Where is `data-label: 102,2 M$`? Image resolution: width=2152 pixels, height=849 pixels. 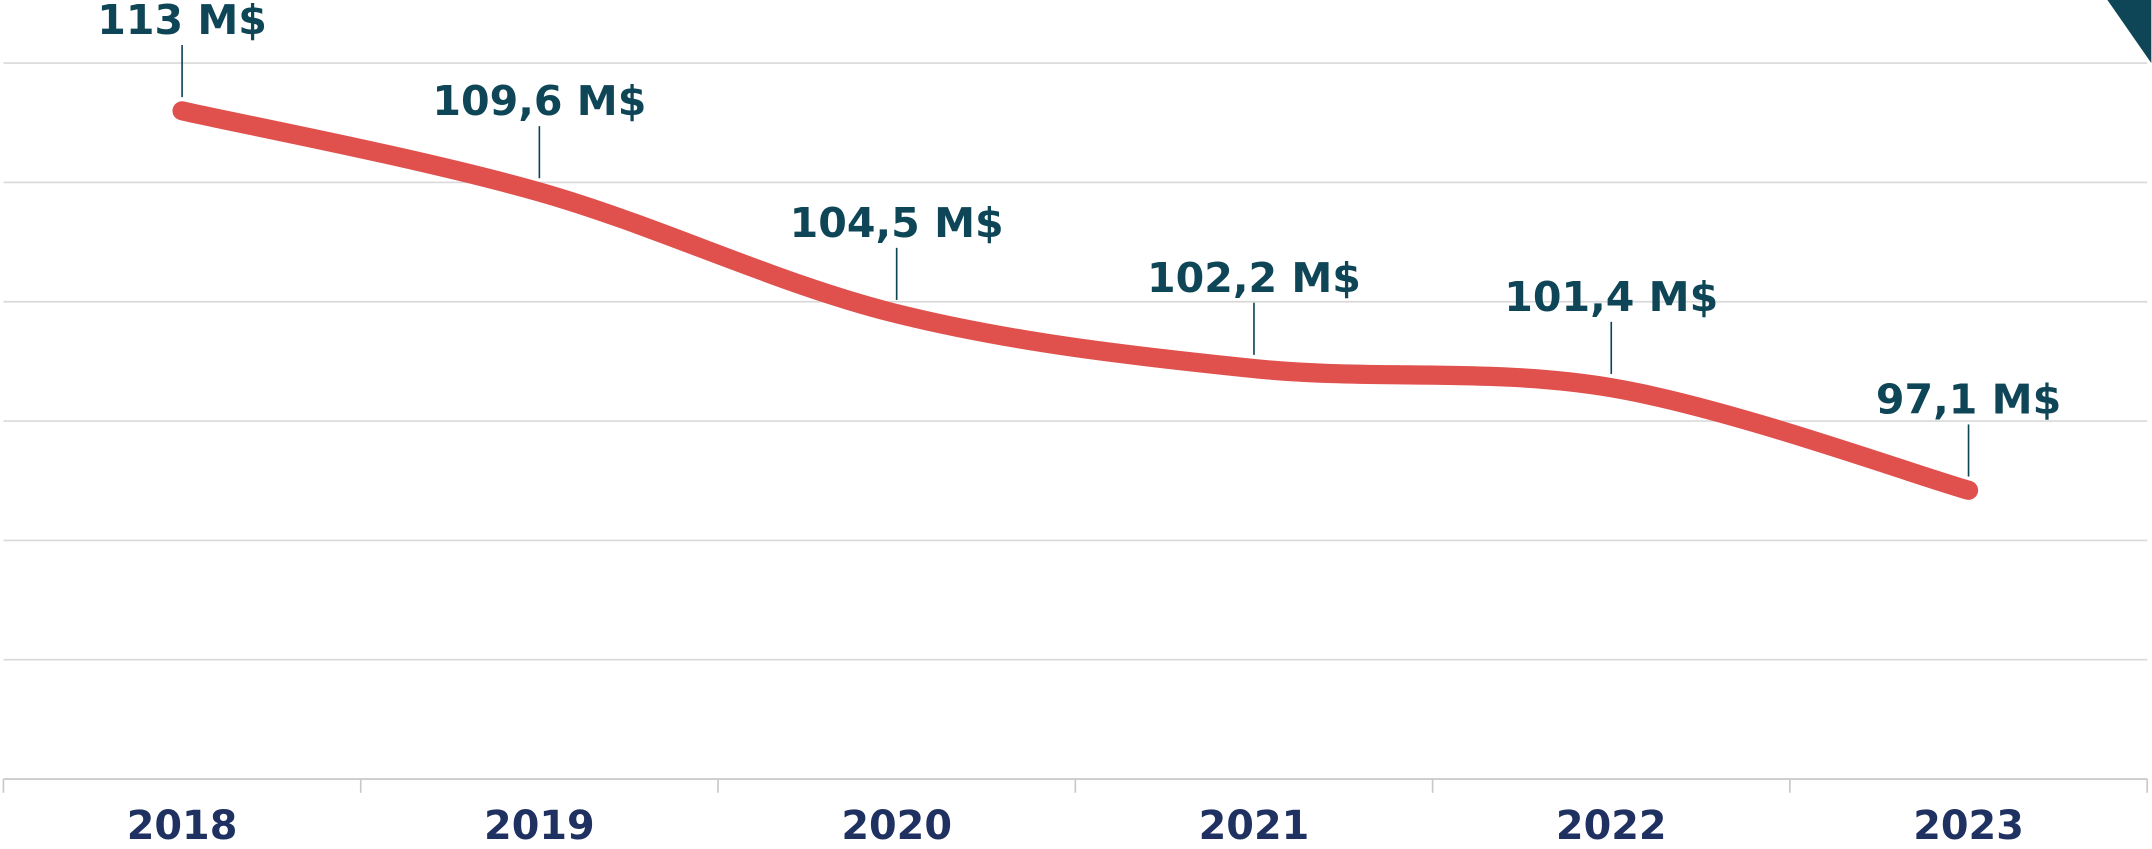 data-label: 102,2 M$ is located at coordinates (1254, 278).